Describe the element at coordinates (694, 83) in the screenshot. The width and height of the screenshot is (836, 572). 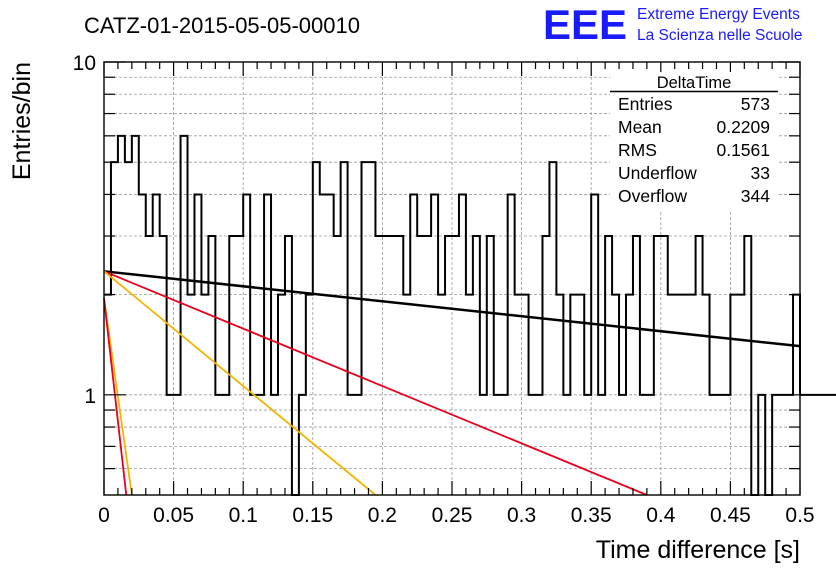
I see `stats-box-title: DeltaTime` at that location.